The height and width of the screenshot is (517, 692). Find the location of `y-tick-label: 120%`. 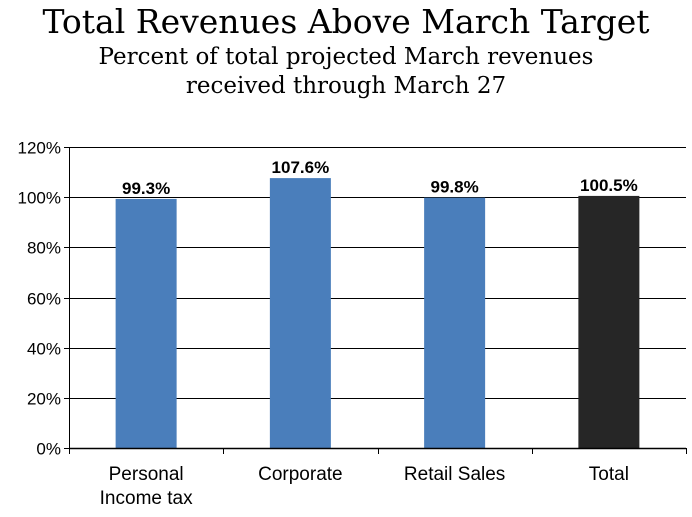

y-tick-label: 120% is located at coordinates (39, 148).